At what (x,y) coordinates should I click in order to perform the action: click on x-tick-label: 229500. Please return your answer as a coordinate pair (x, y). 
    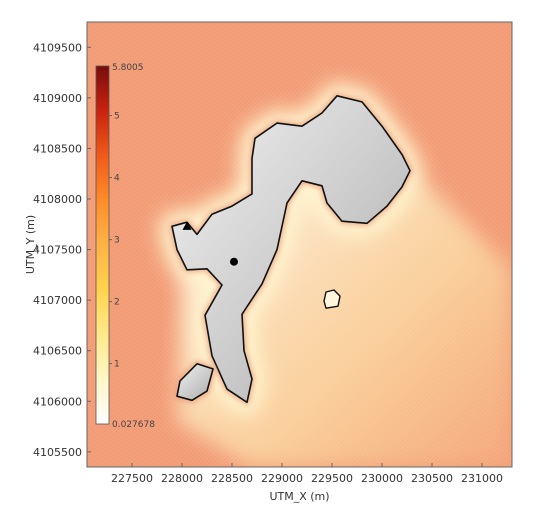
    Looking at the image, I should click on (332, 478).